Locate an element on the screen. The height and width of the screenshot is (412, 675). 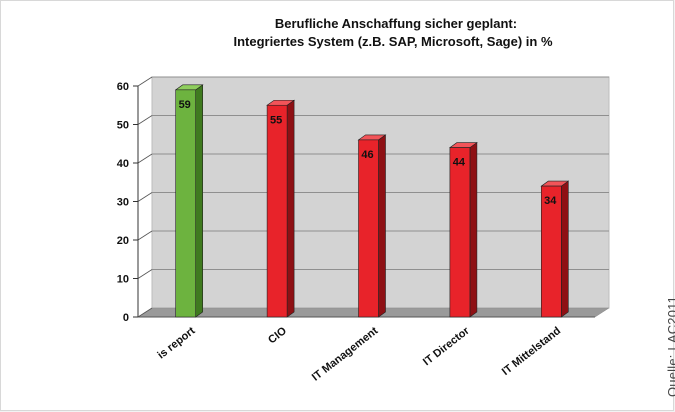
y-tick-label: 60 is located at coordinates (123, 87).